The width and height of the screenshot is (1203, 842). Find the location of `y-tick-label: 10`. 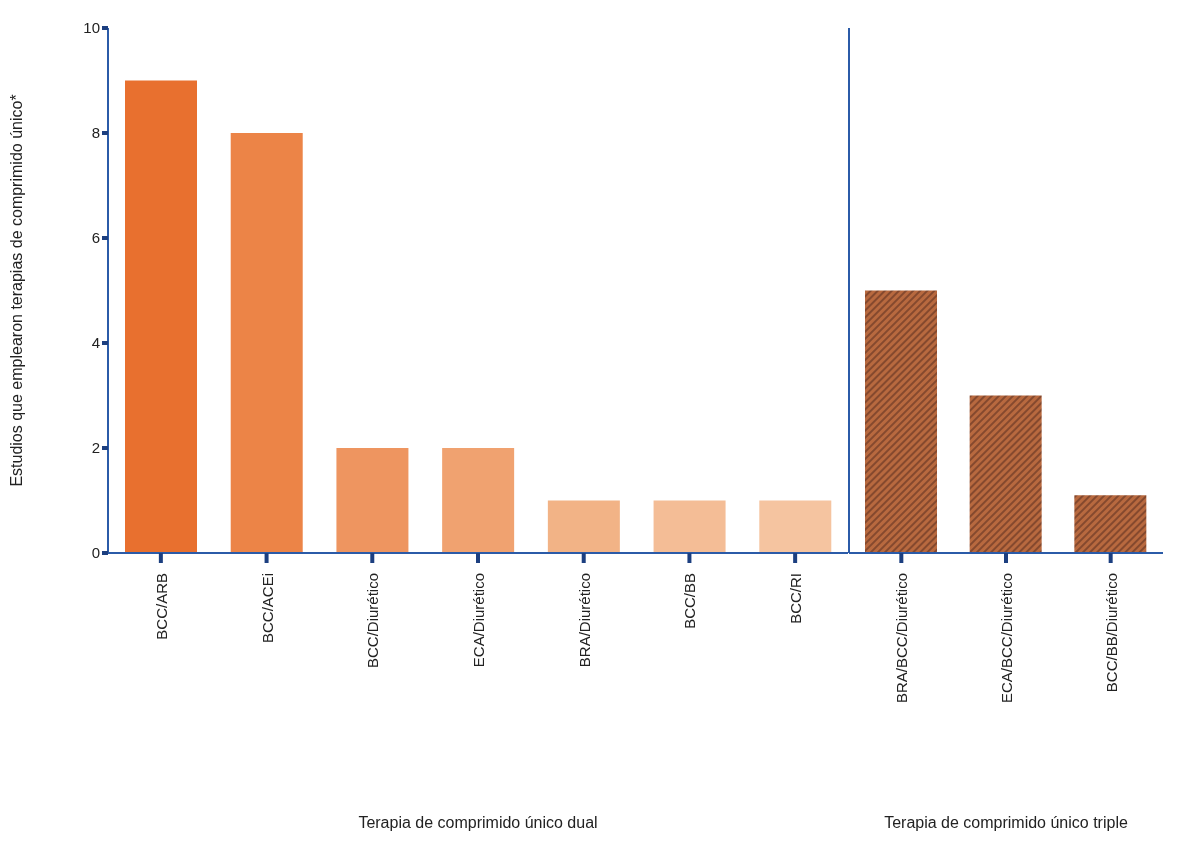

y-tick-label: 10 is located at coordinates (91, 28).